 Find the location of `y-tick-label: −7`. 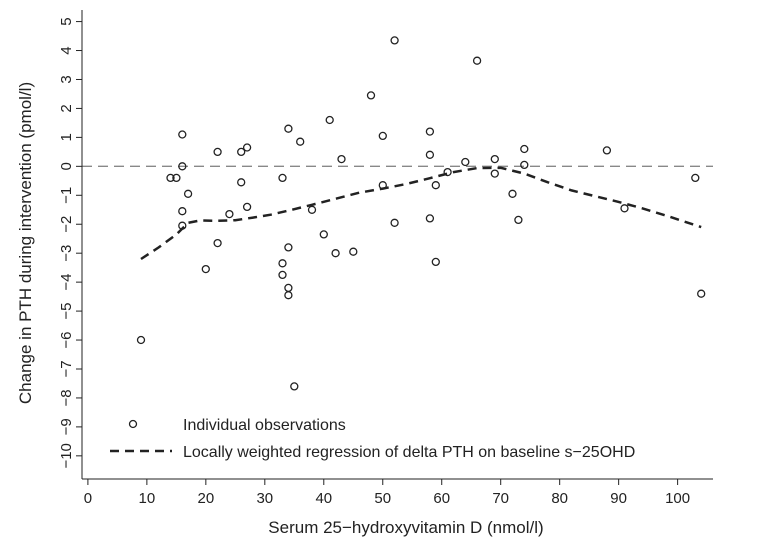

y-tick-label: −7 is located at coordinates (66, 368).